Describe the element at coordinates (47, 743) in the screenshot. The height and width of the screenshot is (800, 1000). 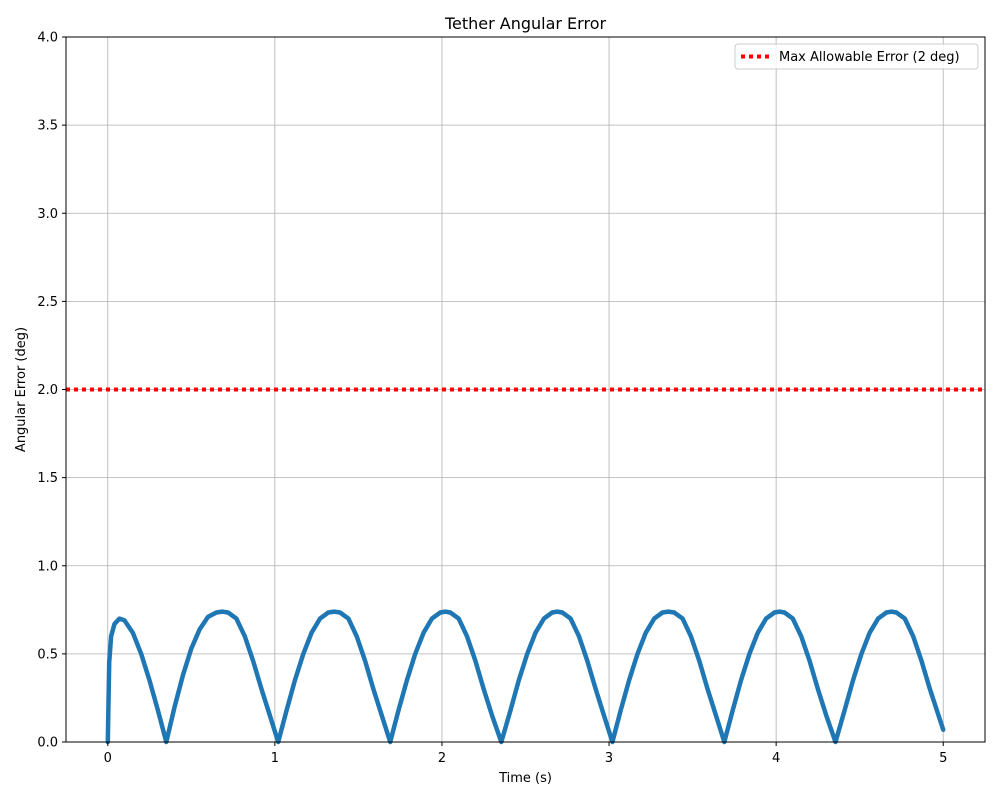
I see `y-tick-label: 0.0` at that location.